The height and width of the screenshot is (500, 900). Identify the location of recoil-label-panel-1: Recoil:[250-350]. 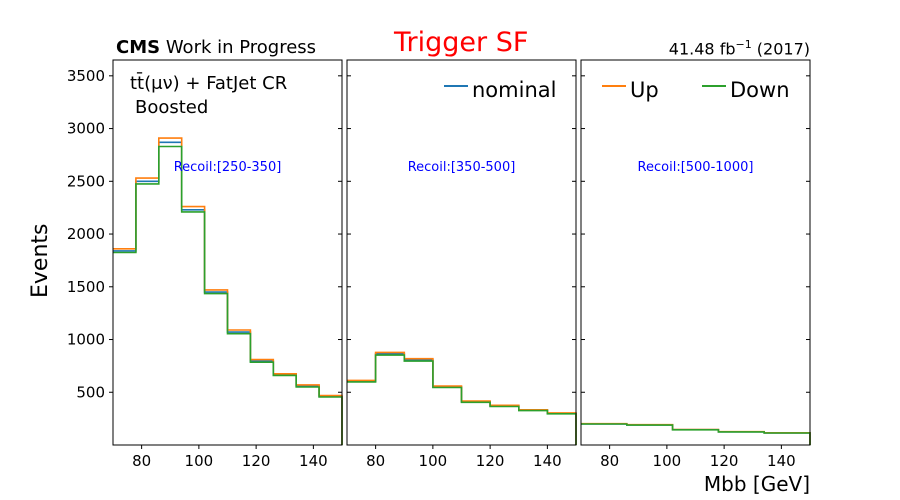
(228, 167).